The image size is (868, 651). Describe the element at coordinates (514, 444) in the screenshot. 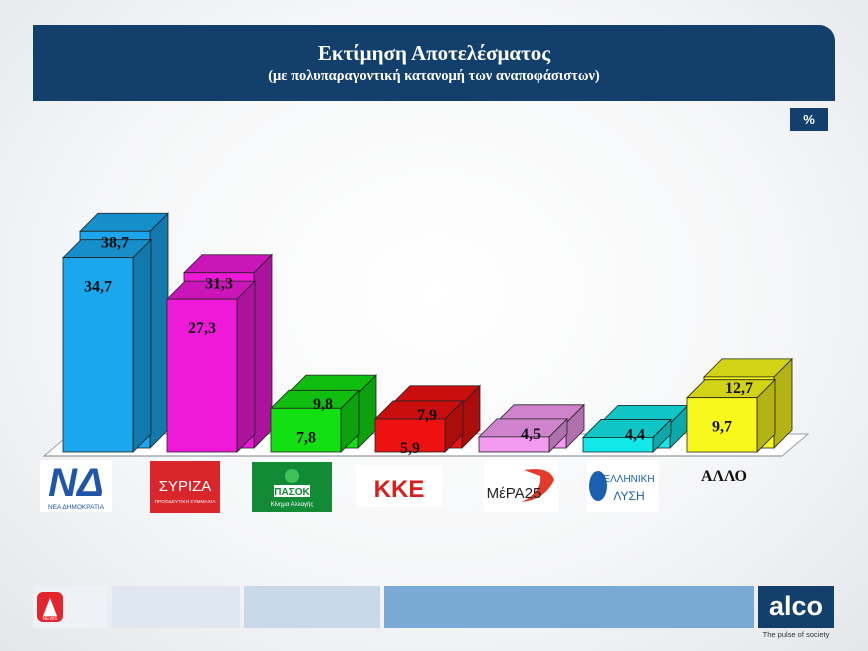

I see `bar-5-lower-front` at that location.